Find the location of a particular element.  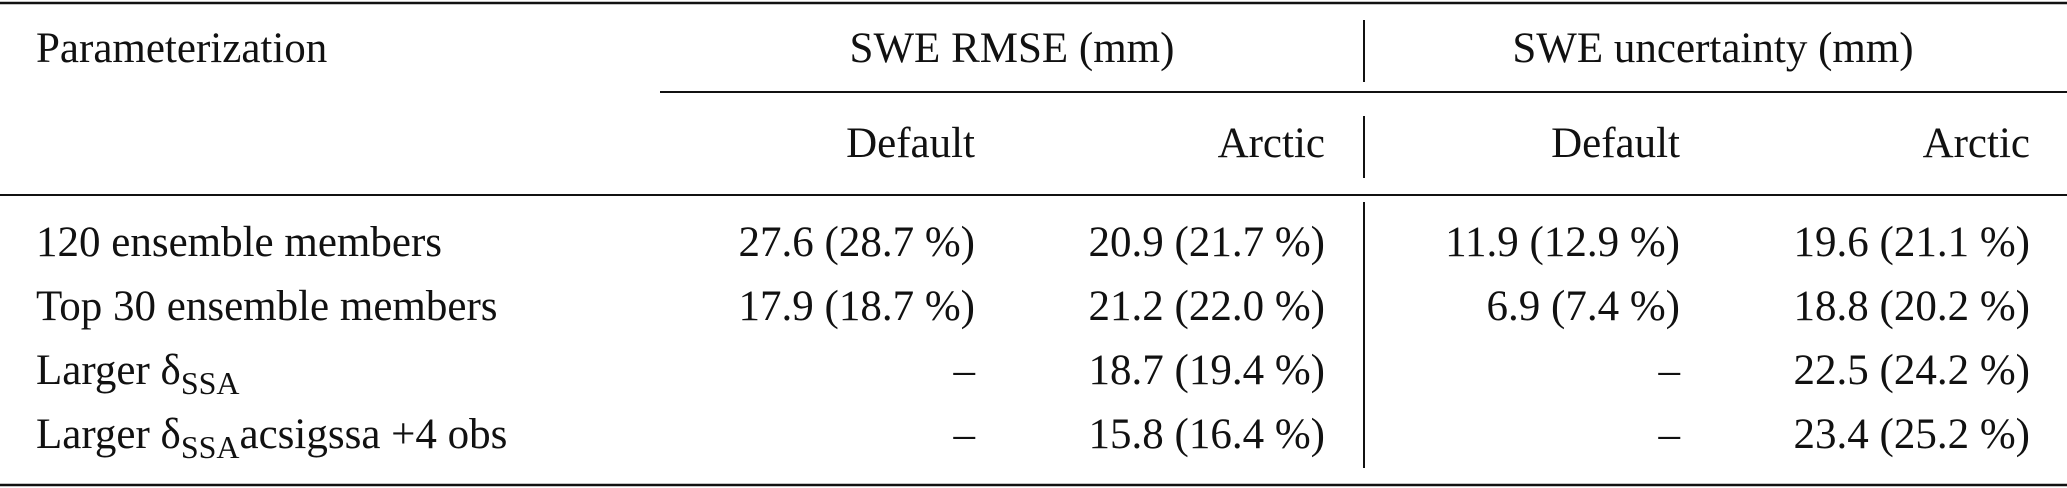

cell: 21.2 (22.0 %) is located at coordinates (1207, 306).